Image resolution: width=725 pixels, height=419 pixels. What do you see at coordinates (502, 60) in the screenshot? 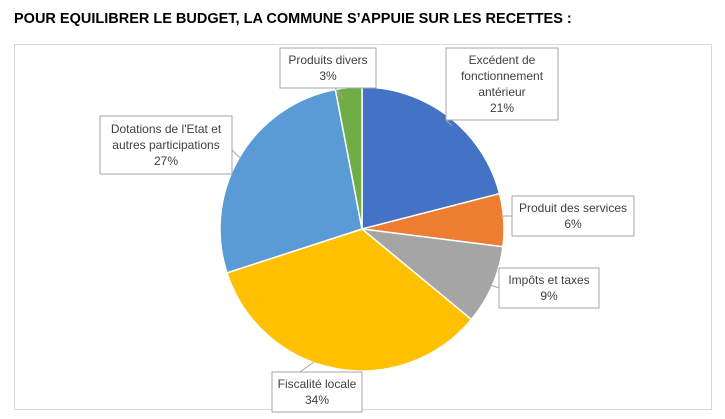
I see `data-label-category: Excédent de` at bounding box center [502, 60].